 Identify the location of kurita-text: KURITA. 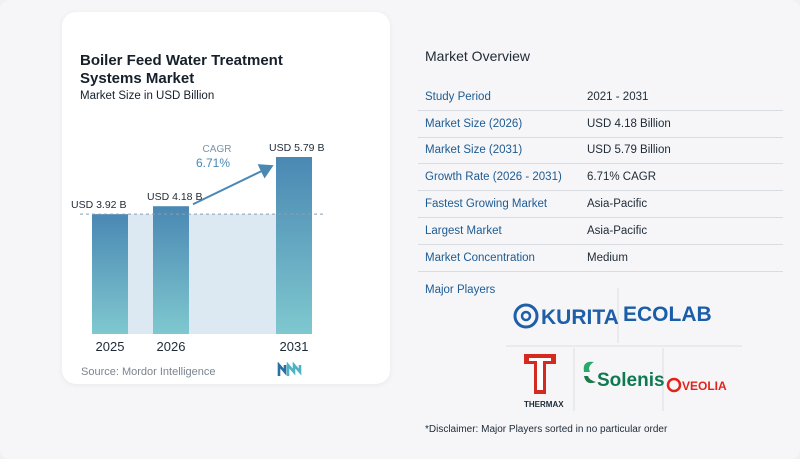
(580, 317).